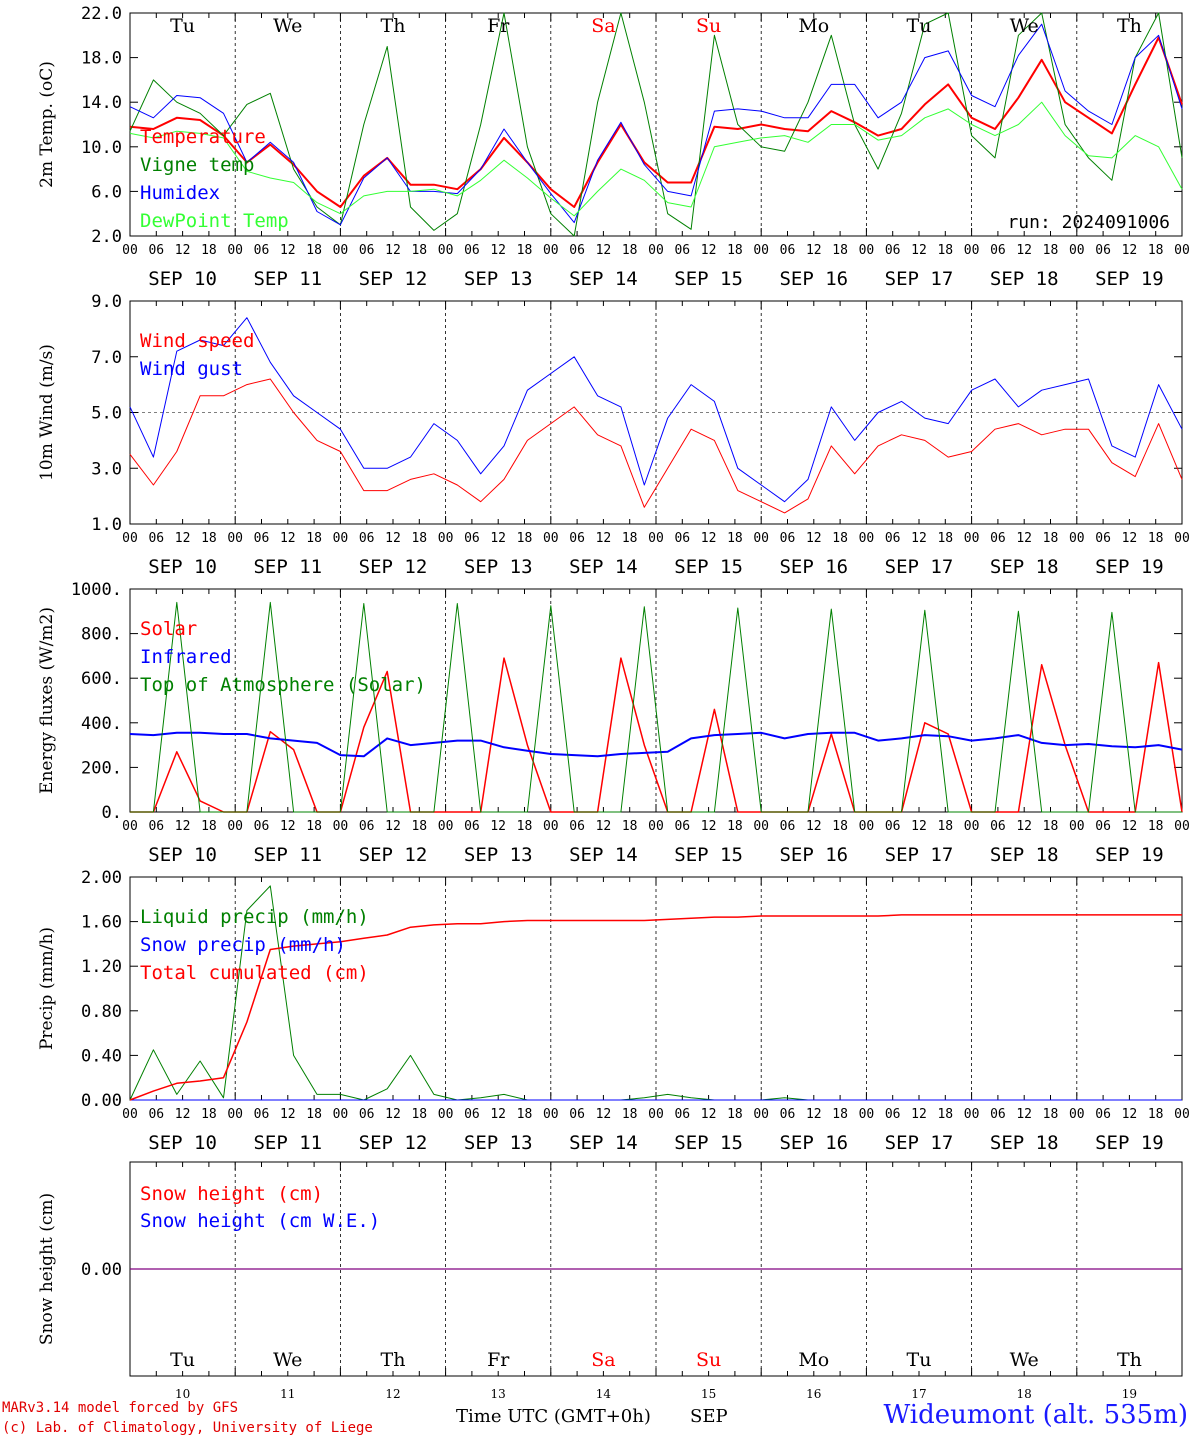 The width and height of the screenshot is (1194, 1440). What do you see at coordinates (182, 567) in the screenshot?
I see `date-label: SEP 10` at bounding box center [182, 567].